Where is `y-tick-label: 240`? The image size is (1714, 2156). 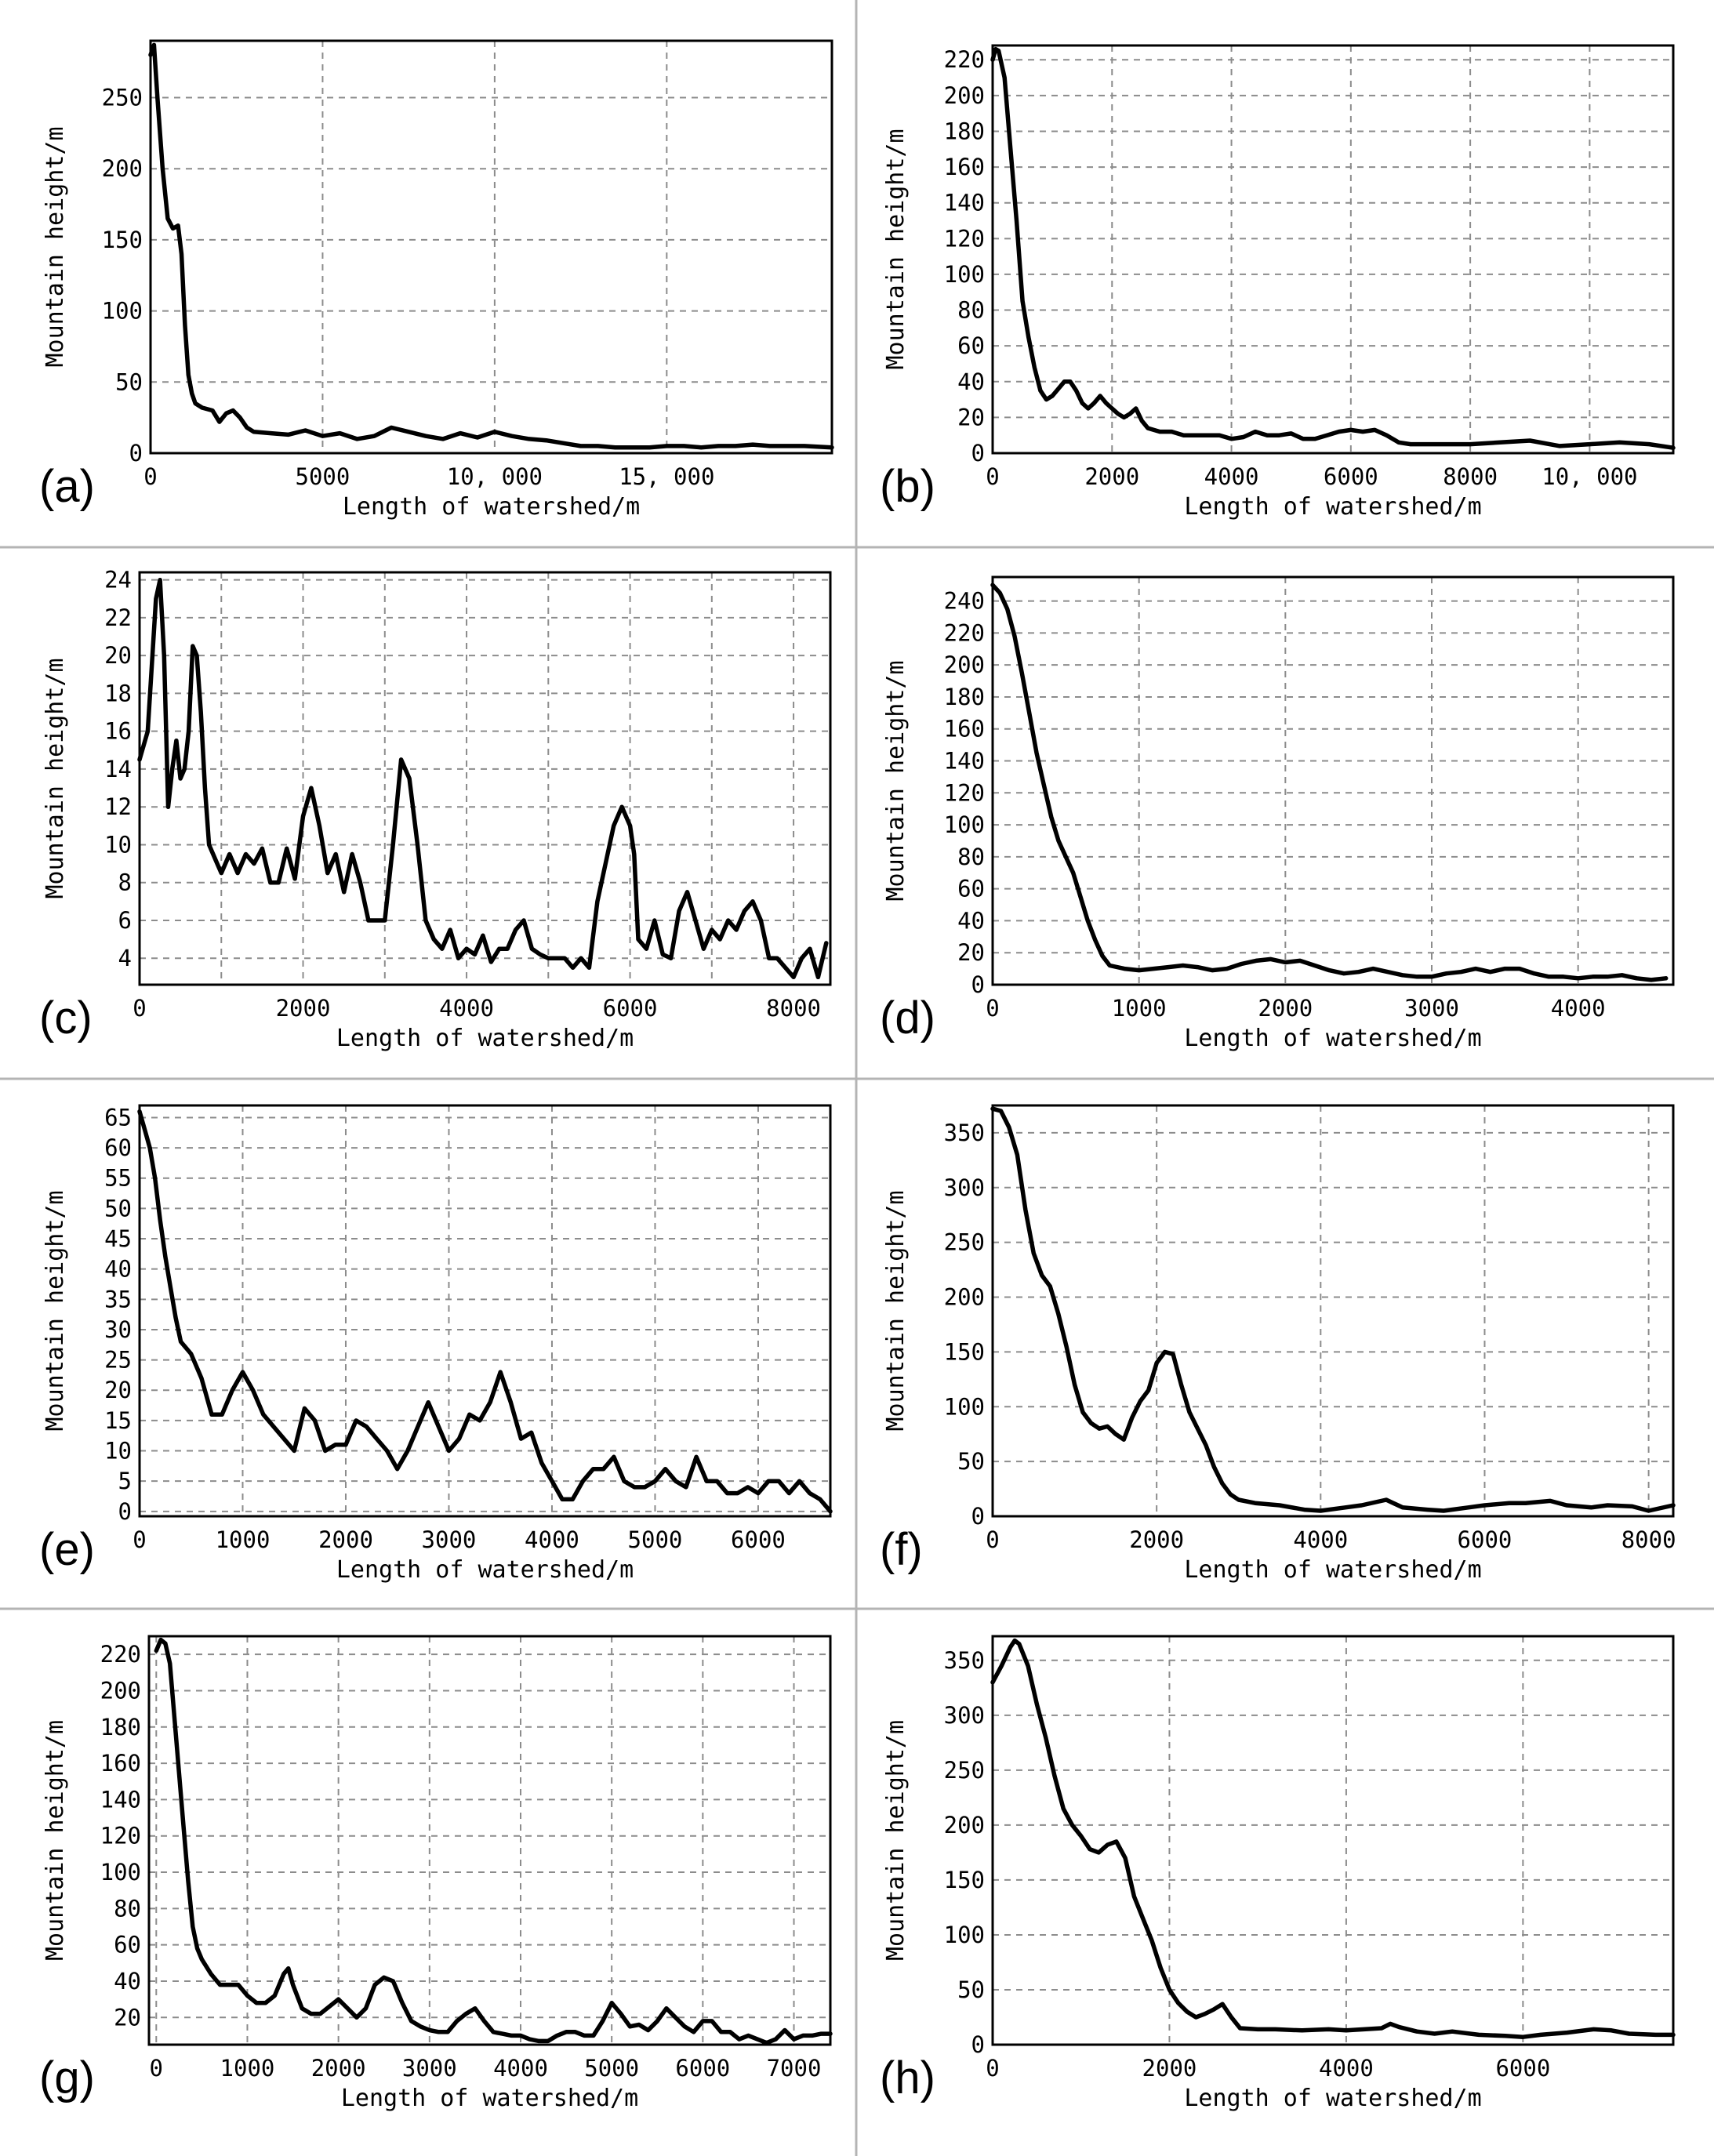
y-tick-label: 240 is located at coordinates (964, 601).